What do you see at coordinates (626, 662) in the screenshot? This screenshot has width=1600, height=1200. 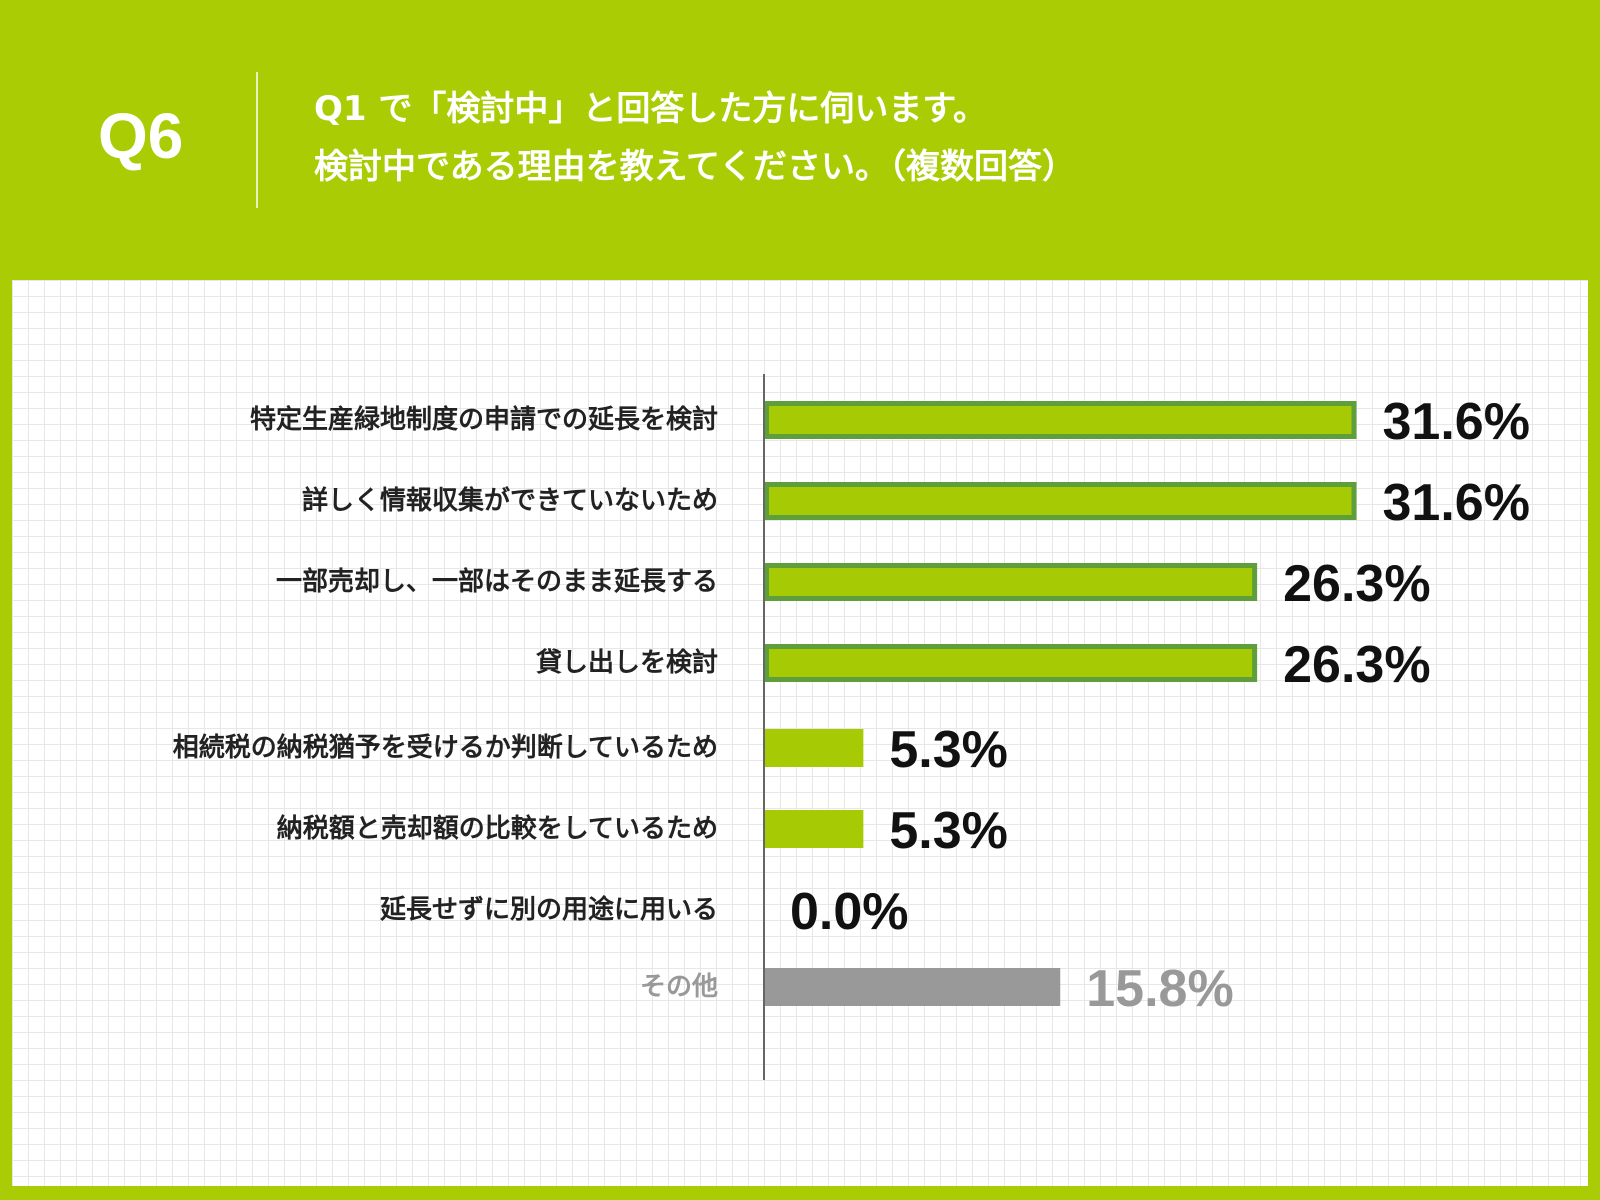 I see `category-label: 貸し出しを検討` at bounding box center [626, 662].